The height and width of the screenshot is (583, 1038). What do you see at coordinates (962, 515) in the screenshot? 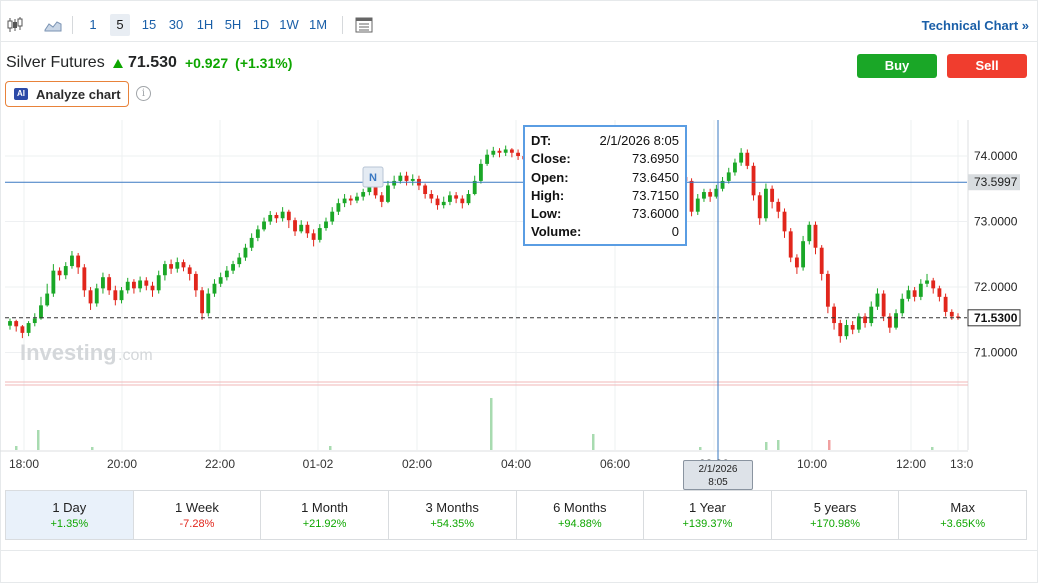
I see `period-max: Max +3.65K%` at bounding box center [962, 515].